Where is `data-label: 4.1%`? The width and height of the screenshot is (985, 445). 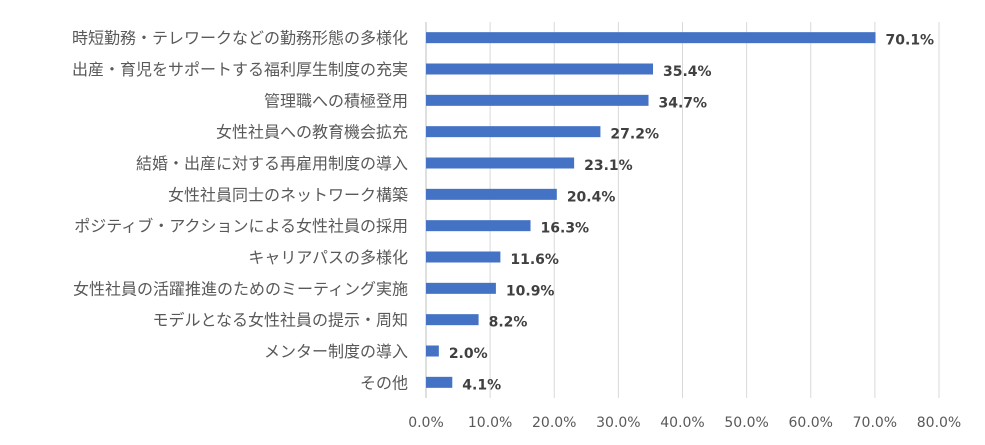
data-label: 4.1% is located at coordinates (481, 385).